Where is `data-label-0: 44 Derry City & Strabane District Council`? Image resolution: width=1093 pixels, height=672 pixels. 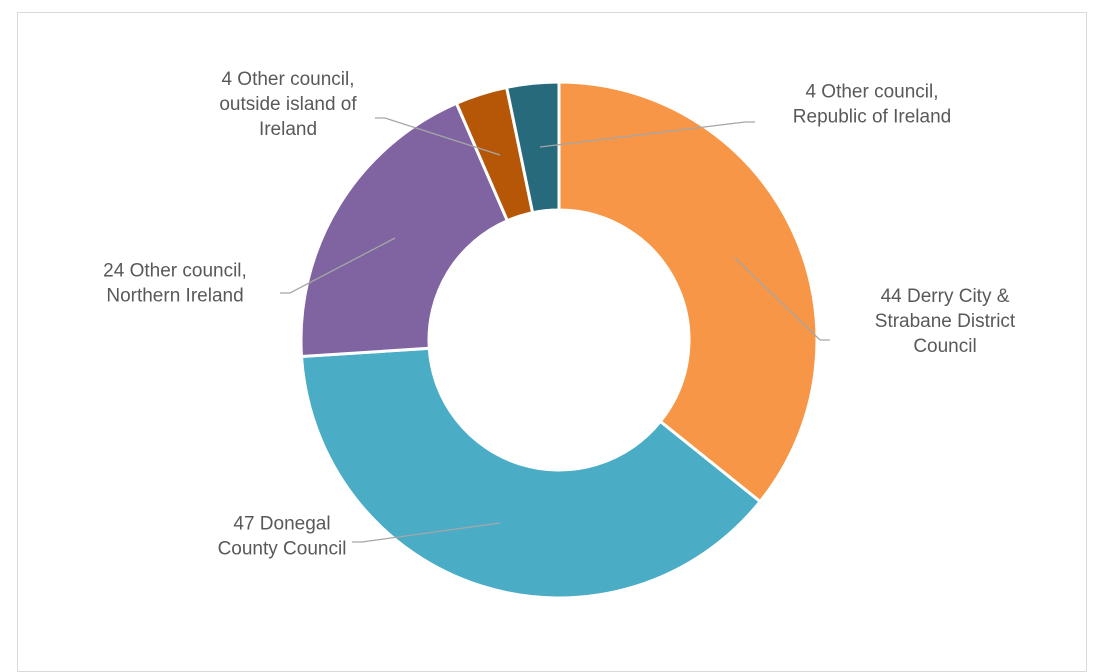
data-label-0: 44 Derry City & Strabane District Council is located at coordinates (945, 321).